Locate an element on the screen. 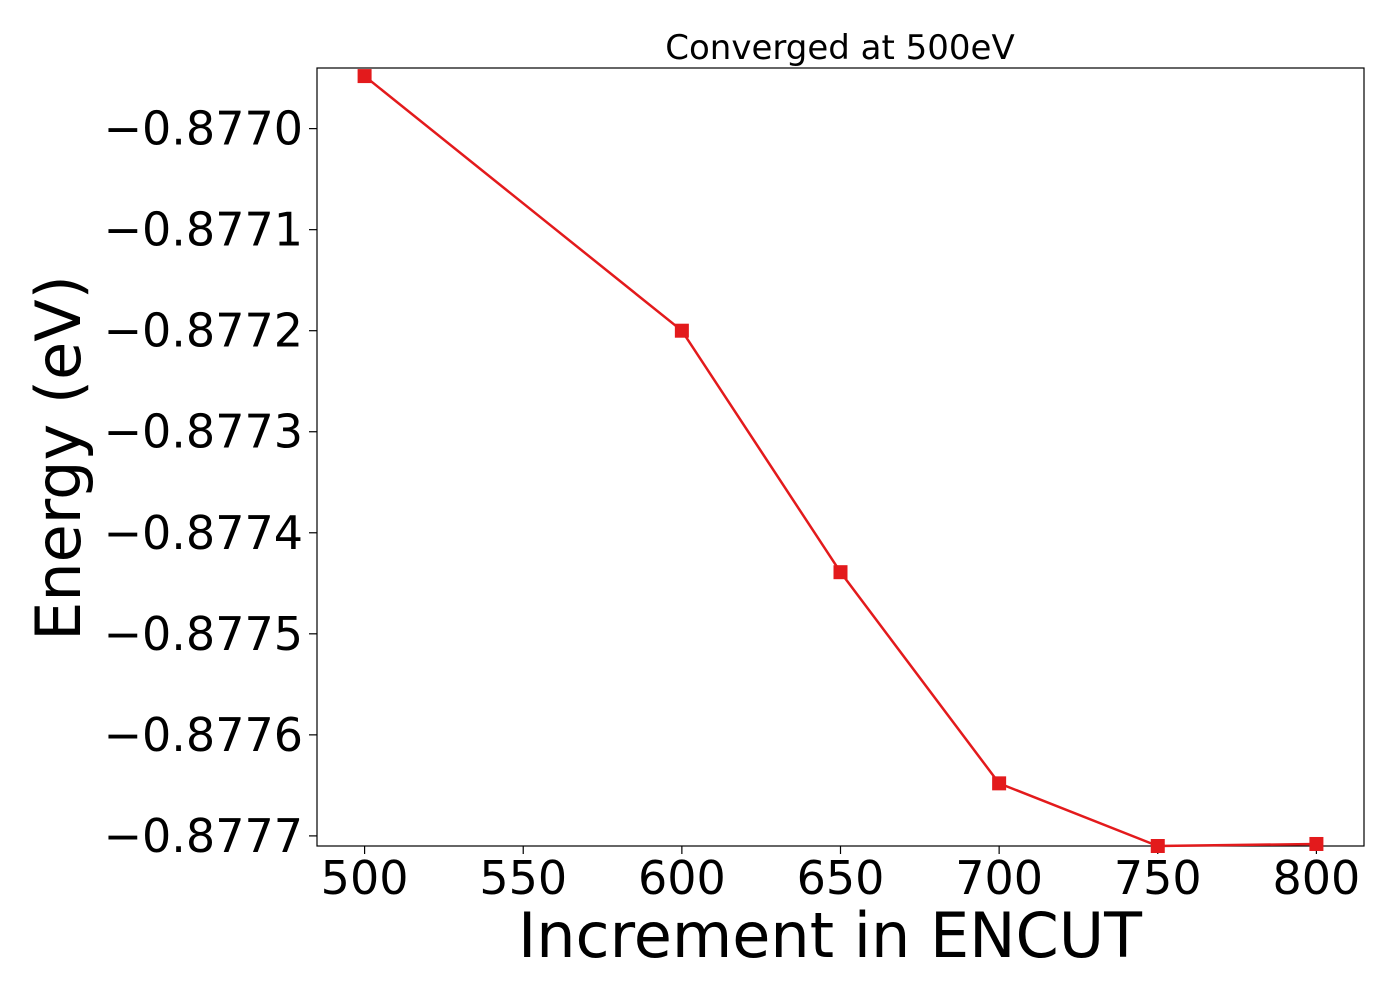 The width and height of the screenshot is (1400, 1000). x-tick-label: 650 is located at coordinates (841, 878).